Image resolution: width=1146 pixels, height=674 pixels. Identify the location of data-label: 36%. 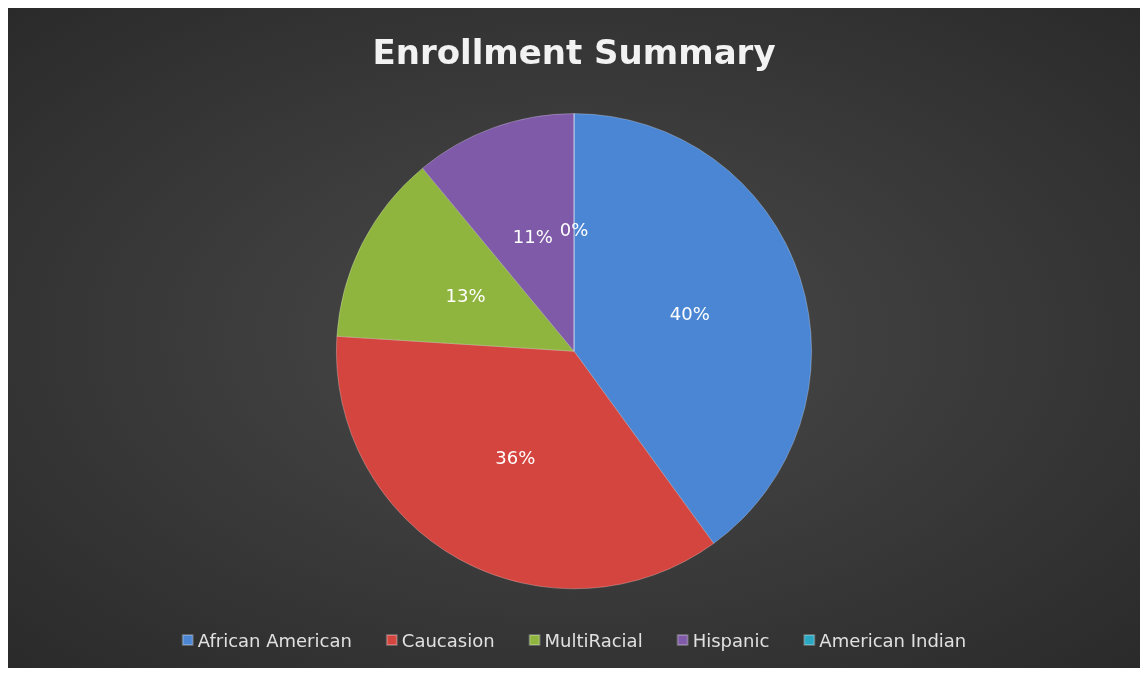
(515, 458).